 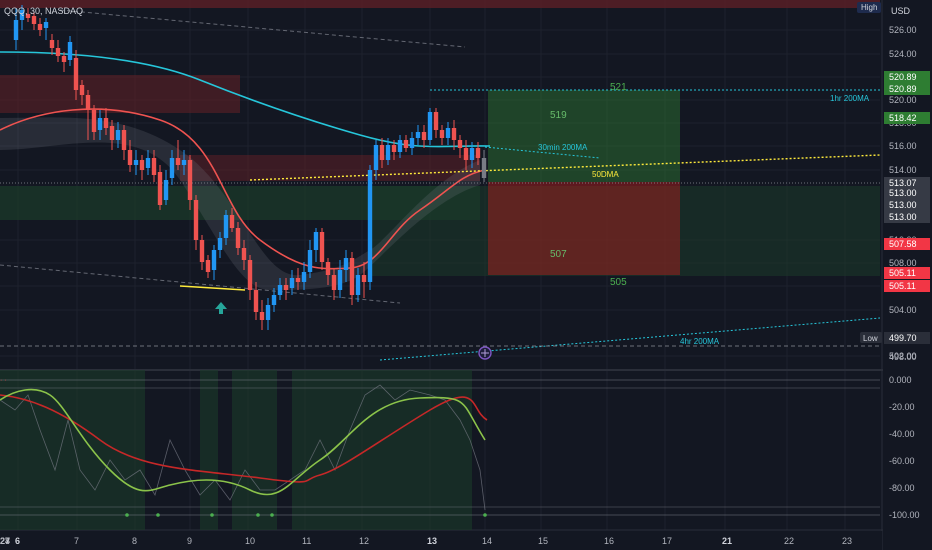 What do you see at coordinates (903, 146) in the screenshot?
I see `price-tick: 516.00` at bounding box center [903, 146].